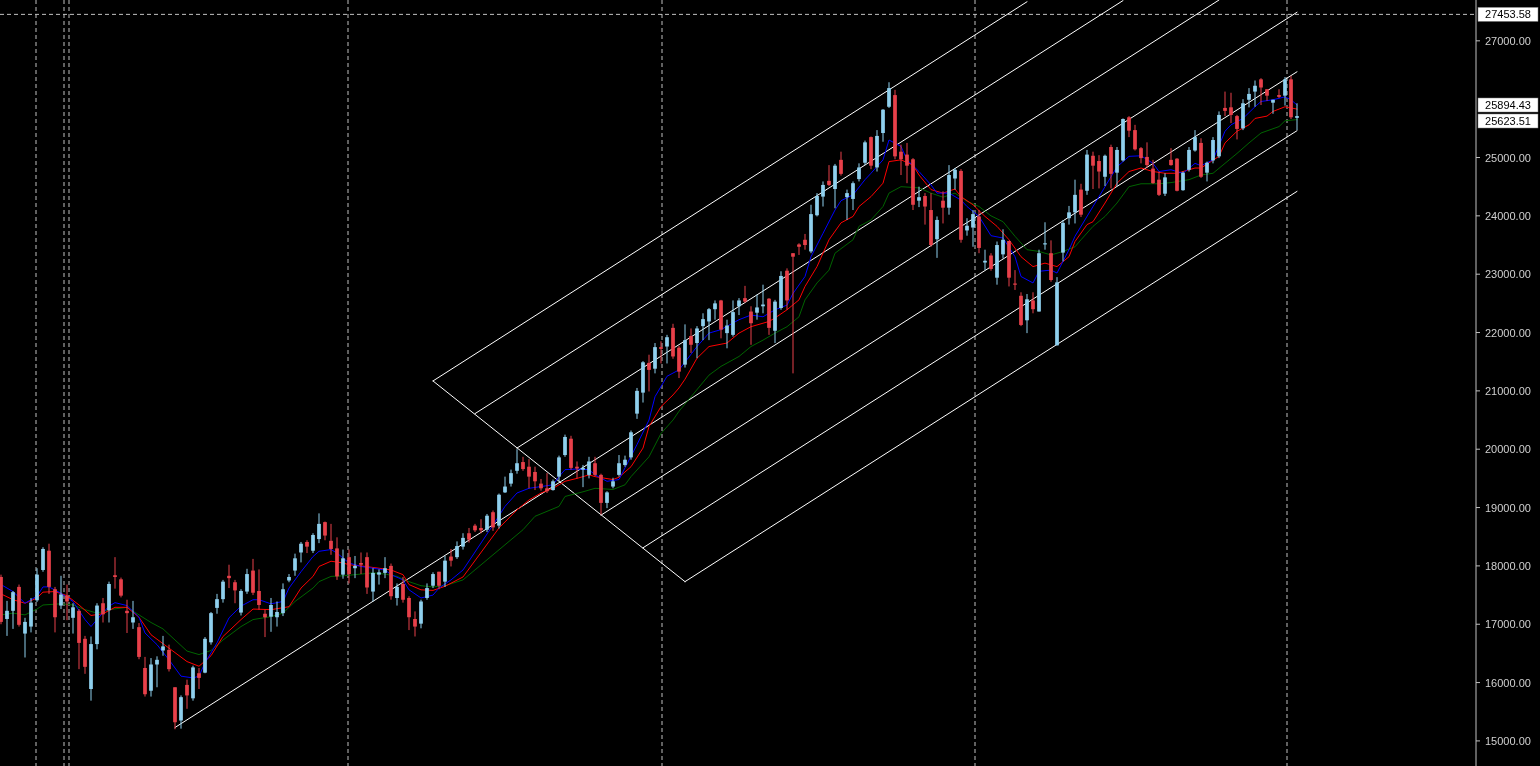  Describe the element at coordinates (1508, 507) in the screenshot. I see `y-tick-label: 19000.00` at that location.